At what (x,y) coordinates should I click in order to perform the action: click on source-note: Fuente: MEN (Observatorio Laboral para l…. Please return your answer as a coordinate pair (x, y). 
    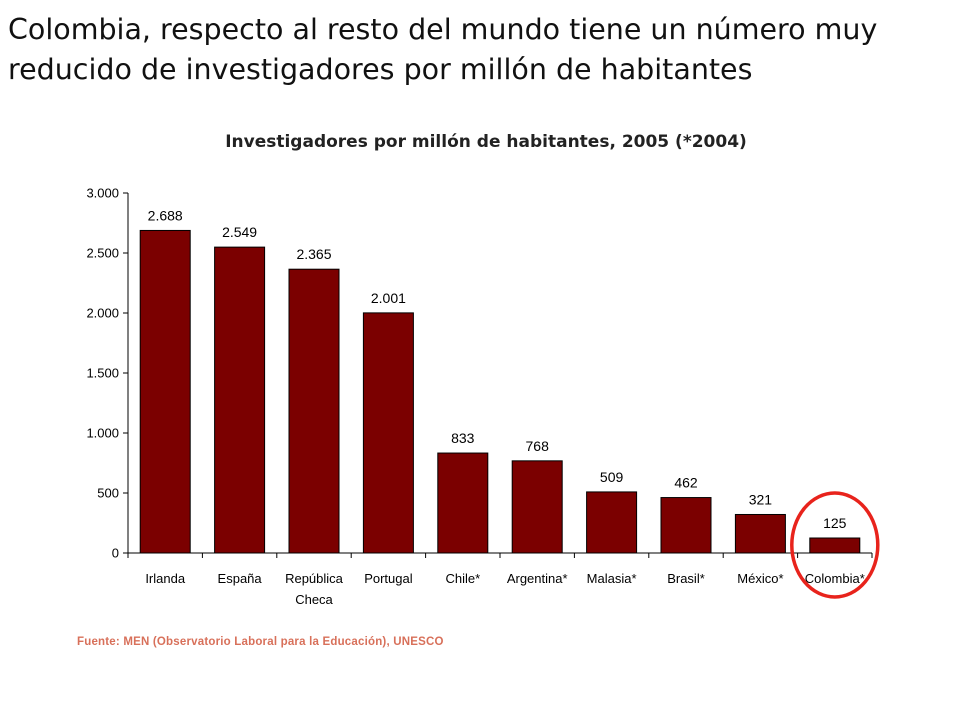
    Looking at the image, I should click on (260, 642).